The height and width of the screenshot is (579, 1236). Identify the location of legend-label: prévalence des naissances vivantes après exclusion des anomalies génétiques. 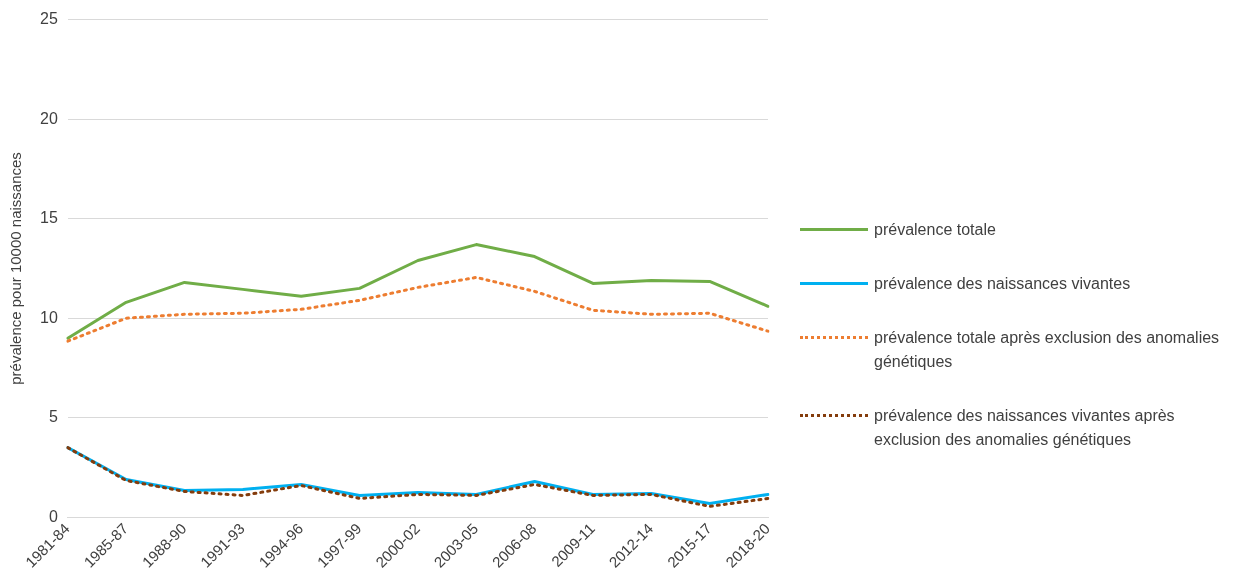
(1025, 427).